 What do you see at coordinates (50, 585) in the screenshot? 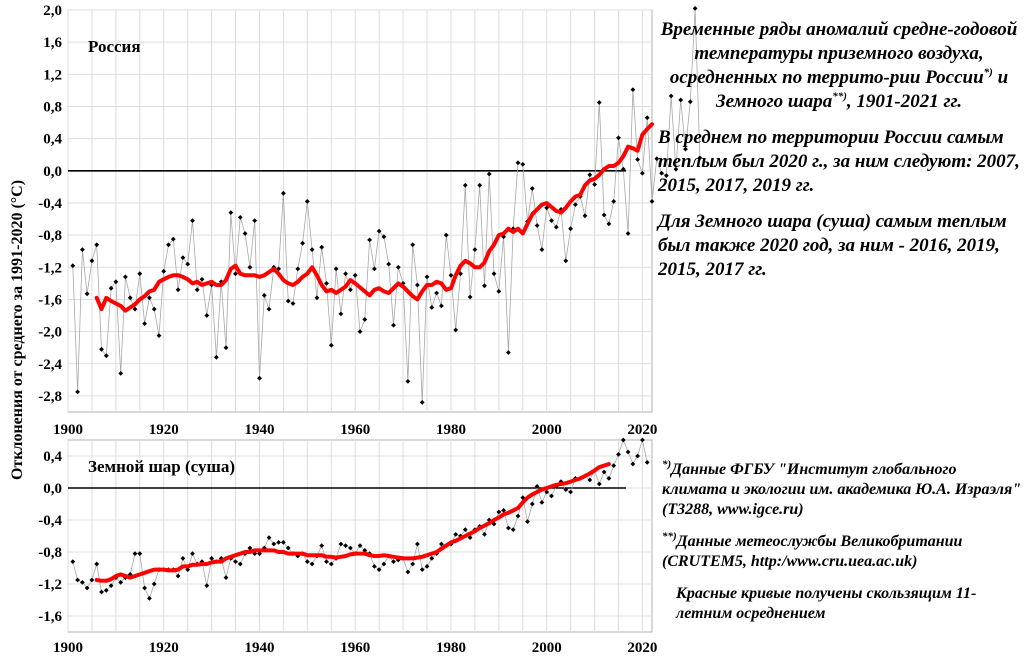
I see `y-tick-label: -1,2` at bounding box center [50, 585].